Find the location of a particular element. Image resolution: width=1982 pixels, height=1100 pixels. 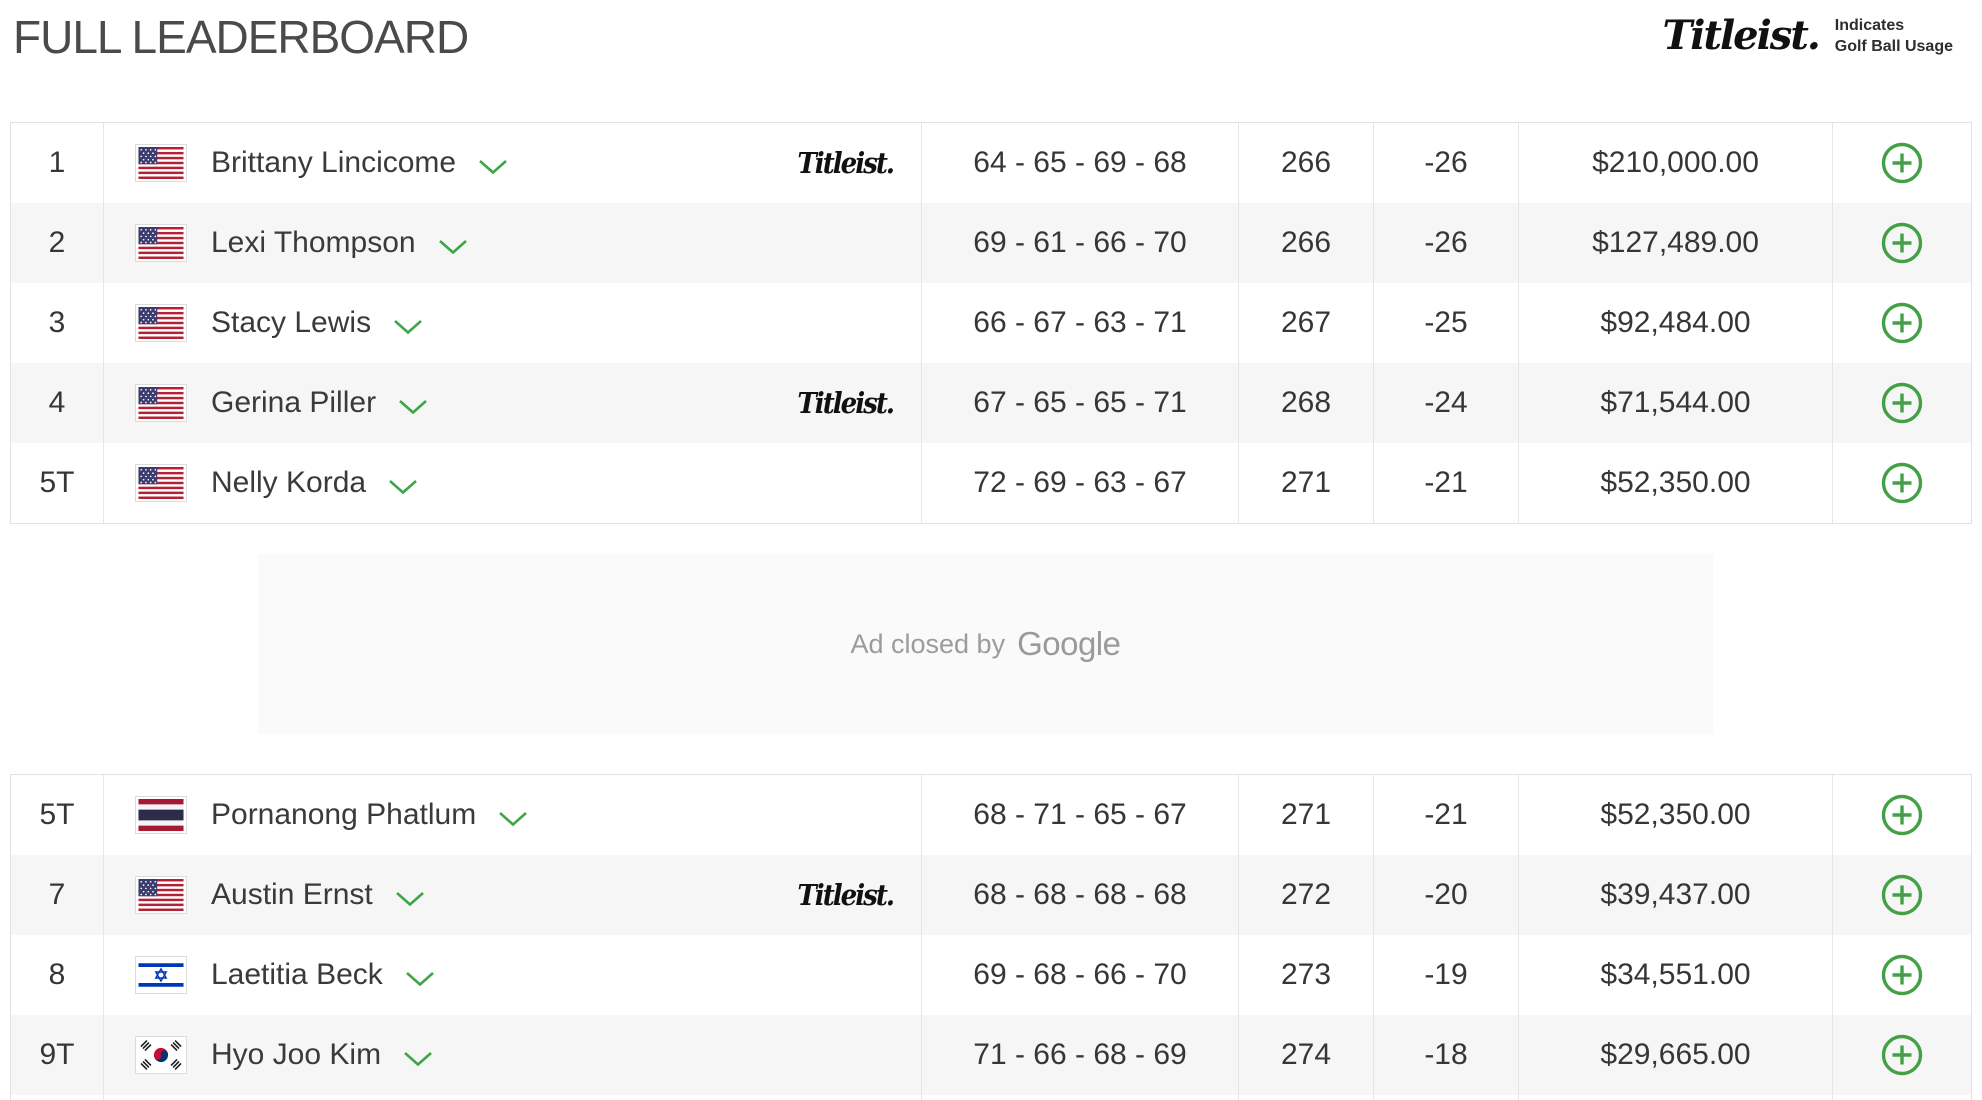

player-cell: Brittany Lincicome Titleist. is located at coordinates (512, 163).